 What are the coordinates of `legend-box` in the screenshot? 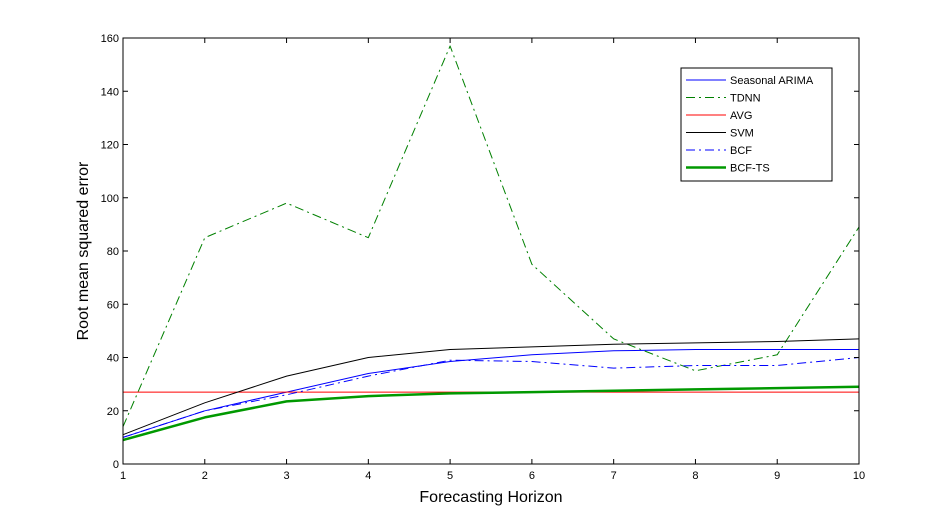 It's located at (756, 124).